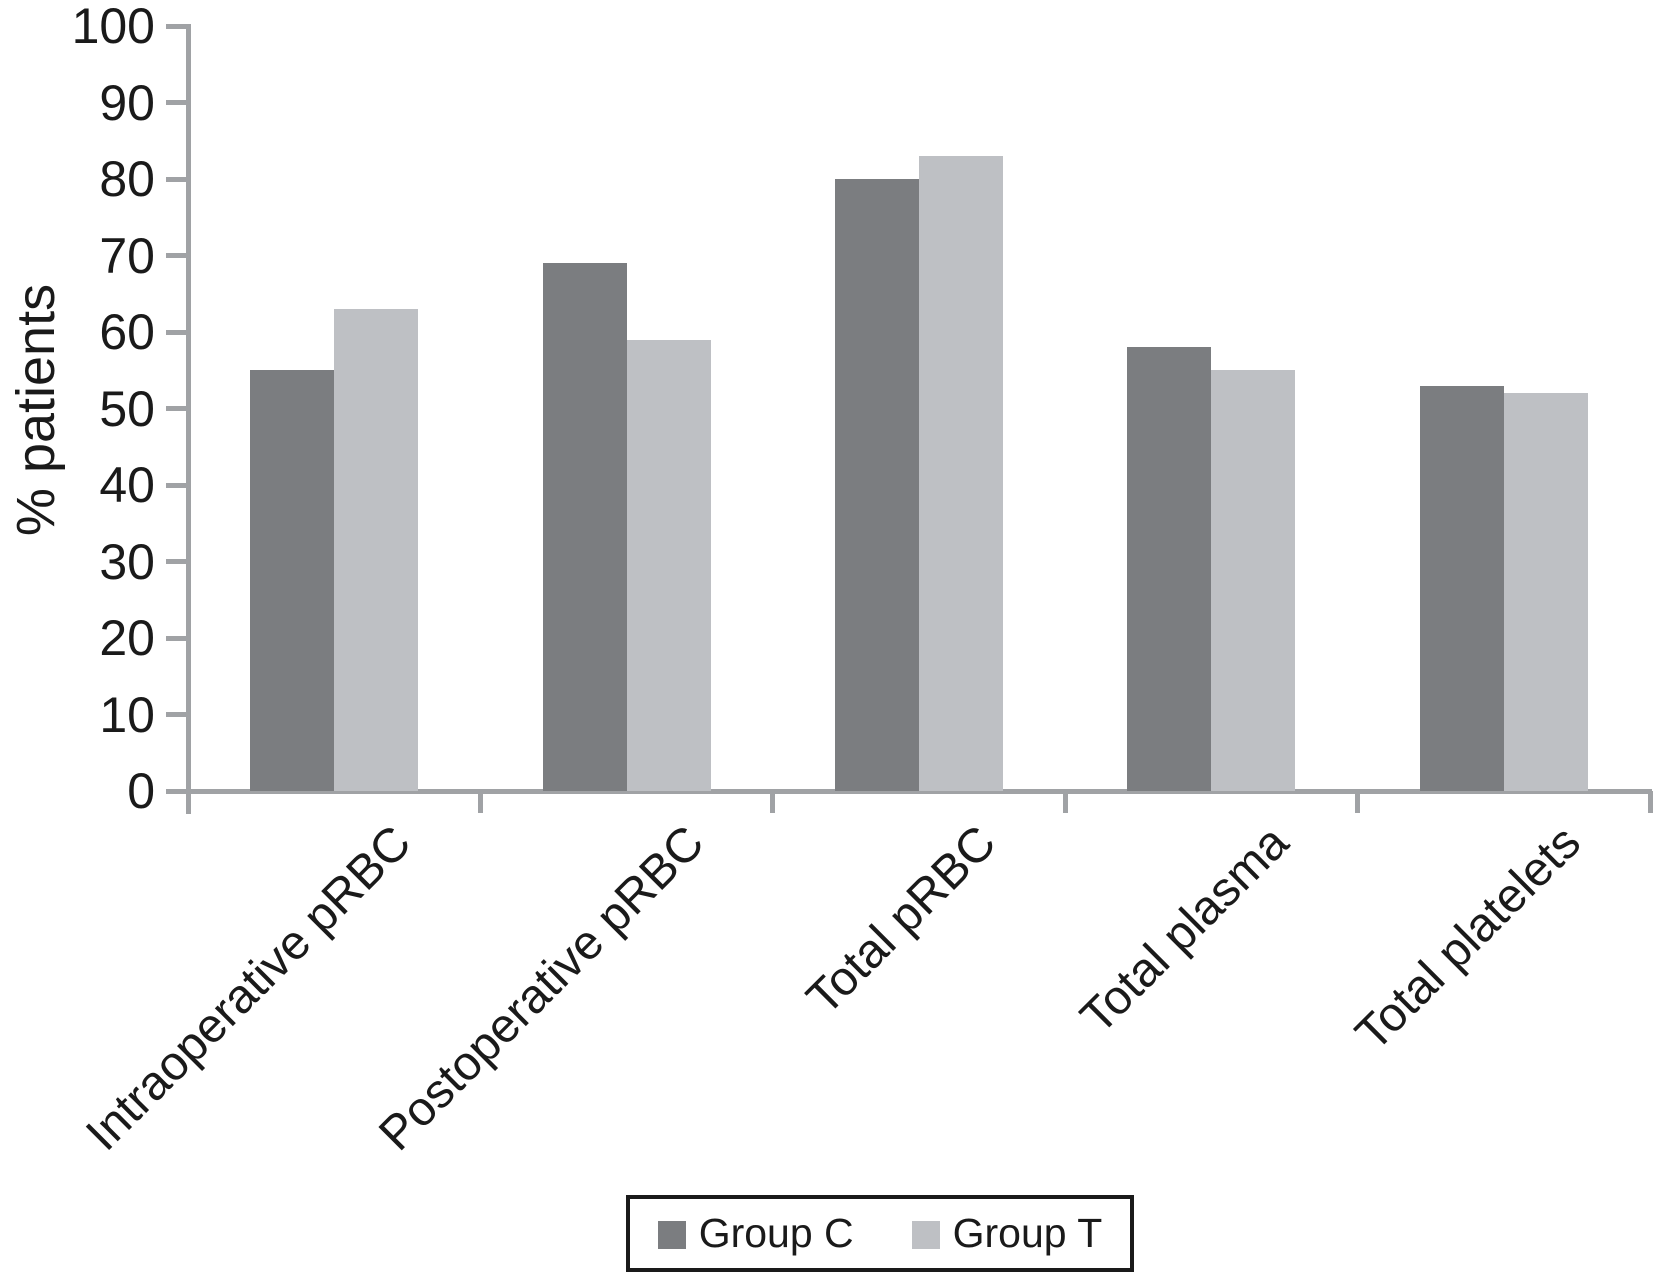 The width and height of the screenshot is (1657, 1278). What do you see at coordinates (292, 580) in the screenshot?
I see `bar-group-c-intraoperative-prbc` at bounding box center [292, 580].